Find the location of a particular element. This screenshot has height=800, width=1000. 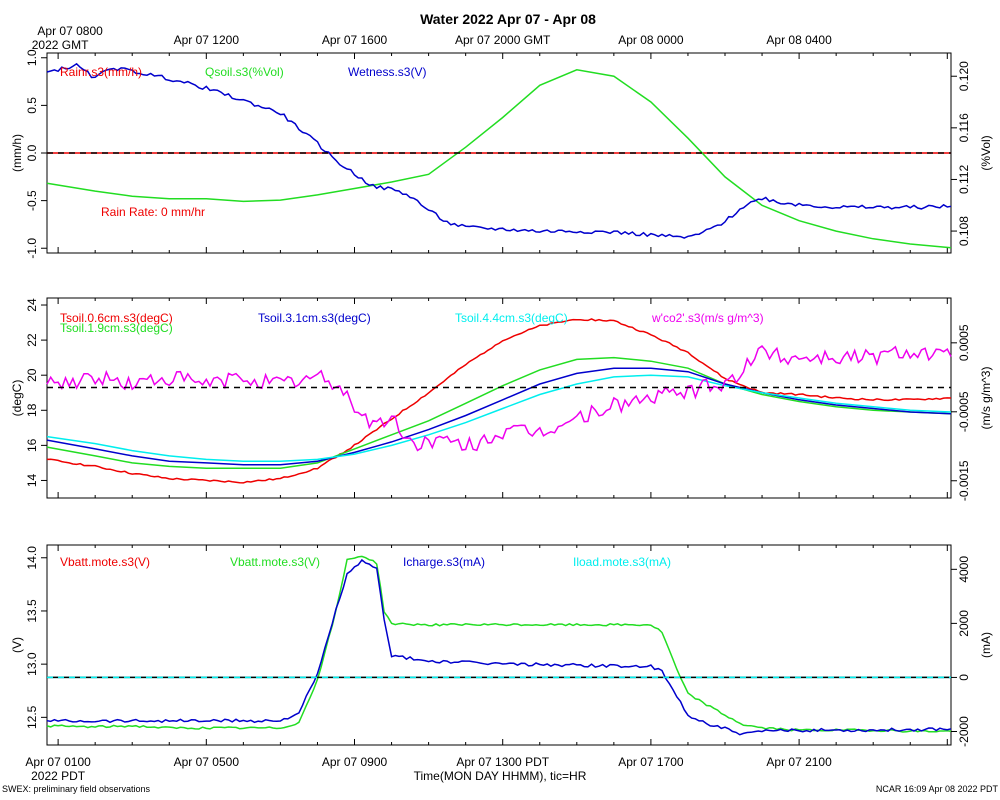

y-left-axis-label: (V) is located at coordinates (17, 645).